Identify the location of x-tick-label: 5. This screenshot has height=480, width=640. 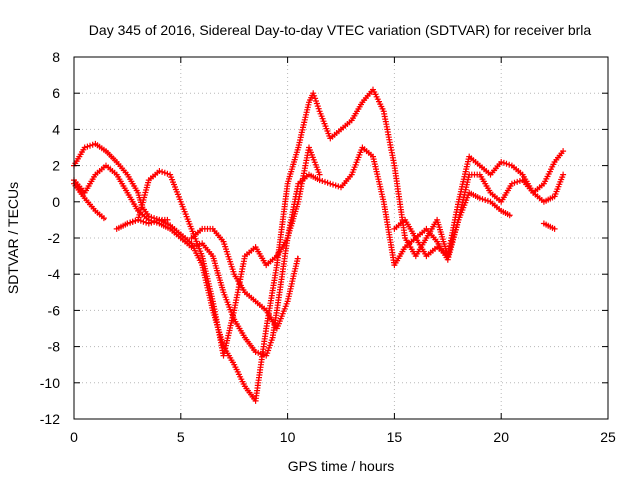
(181, 437).